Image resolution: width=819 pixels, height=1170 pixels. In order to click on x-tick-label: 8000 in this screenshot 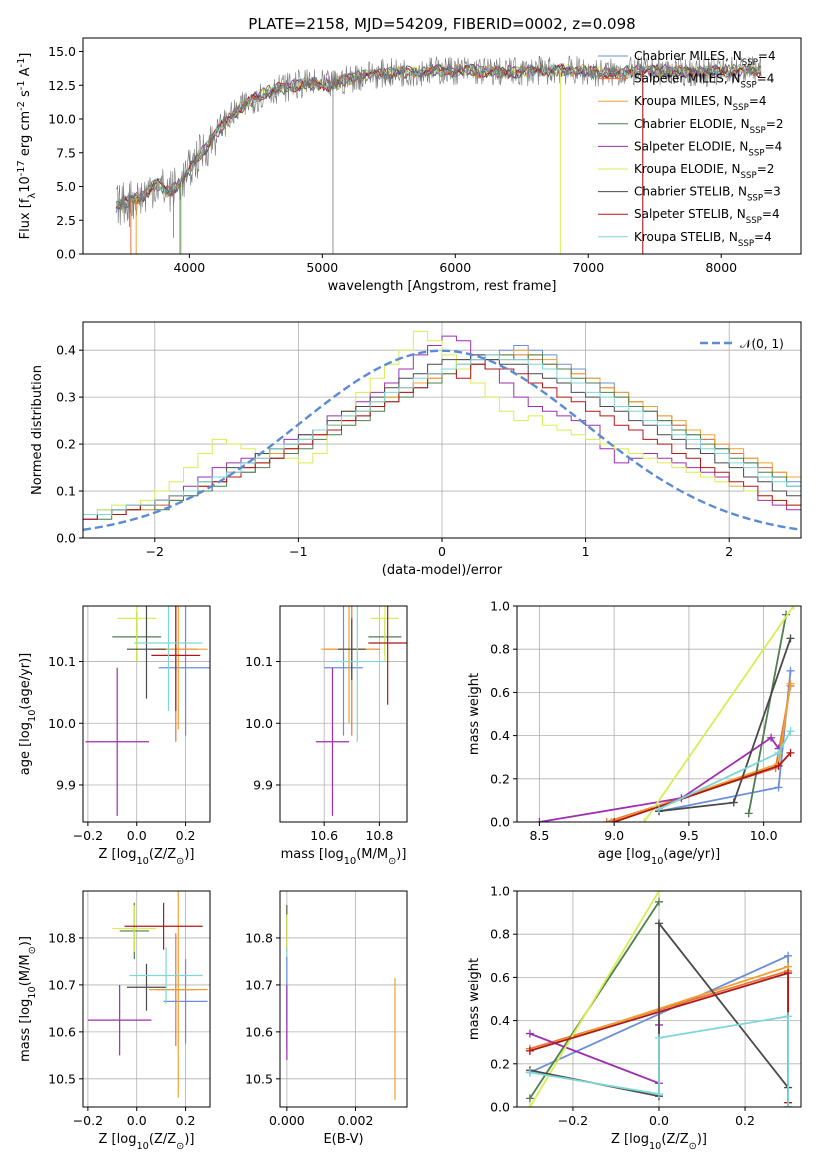, I will do `click(721, 267)`.